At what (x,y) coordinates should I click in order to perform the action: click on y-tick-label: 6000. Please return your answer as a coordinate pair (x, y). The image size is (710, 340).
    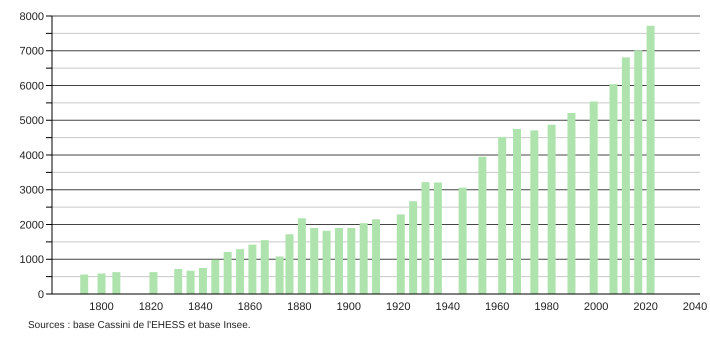
    Looking at the image, I should click on (32, 86).